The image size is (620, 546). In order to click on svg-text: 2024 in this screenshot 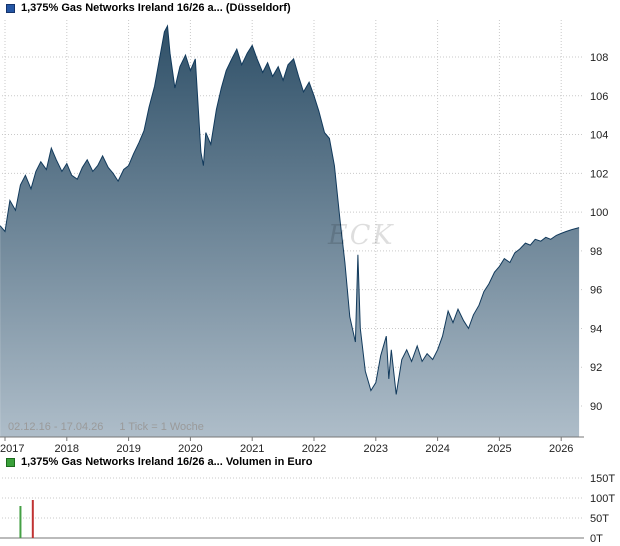, I will do `click(437, 449)`.